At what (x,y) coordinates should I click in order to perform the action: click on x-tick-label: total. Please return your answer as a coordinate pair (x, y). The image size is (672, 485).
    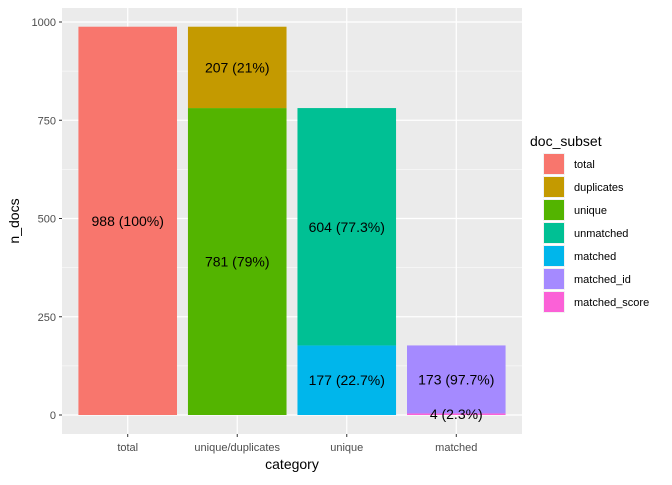
    Looking at the image, I should click on (127, 448).